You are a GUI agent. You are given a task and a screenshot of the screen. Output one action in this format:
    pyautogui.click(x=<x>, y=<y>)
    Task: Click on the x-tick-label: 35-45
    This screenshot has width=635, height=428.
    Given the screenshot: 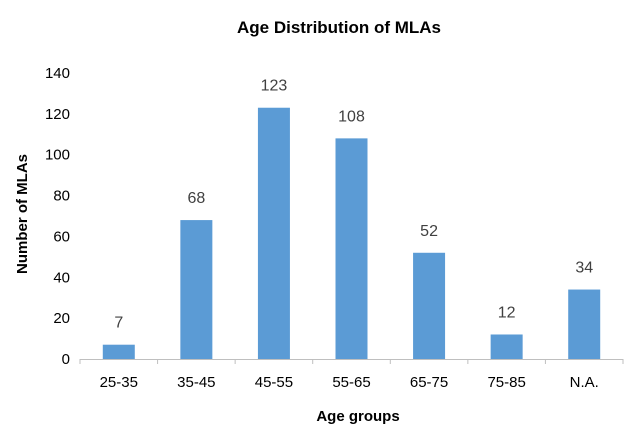 What is the action you would take?
    pyautogui.click(x=196, y=382)
    